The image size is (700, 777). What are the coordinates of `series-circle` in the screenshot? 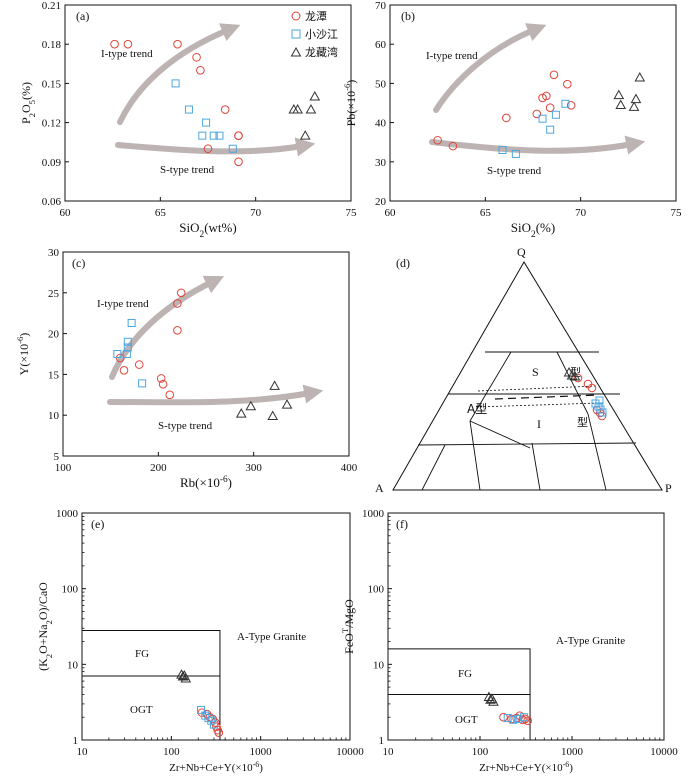 It's located at (176, 103).